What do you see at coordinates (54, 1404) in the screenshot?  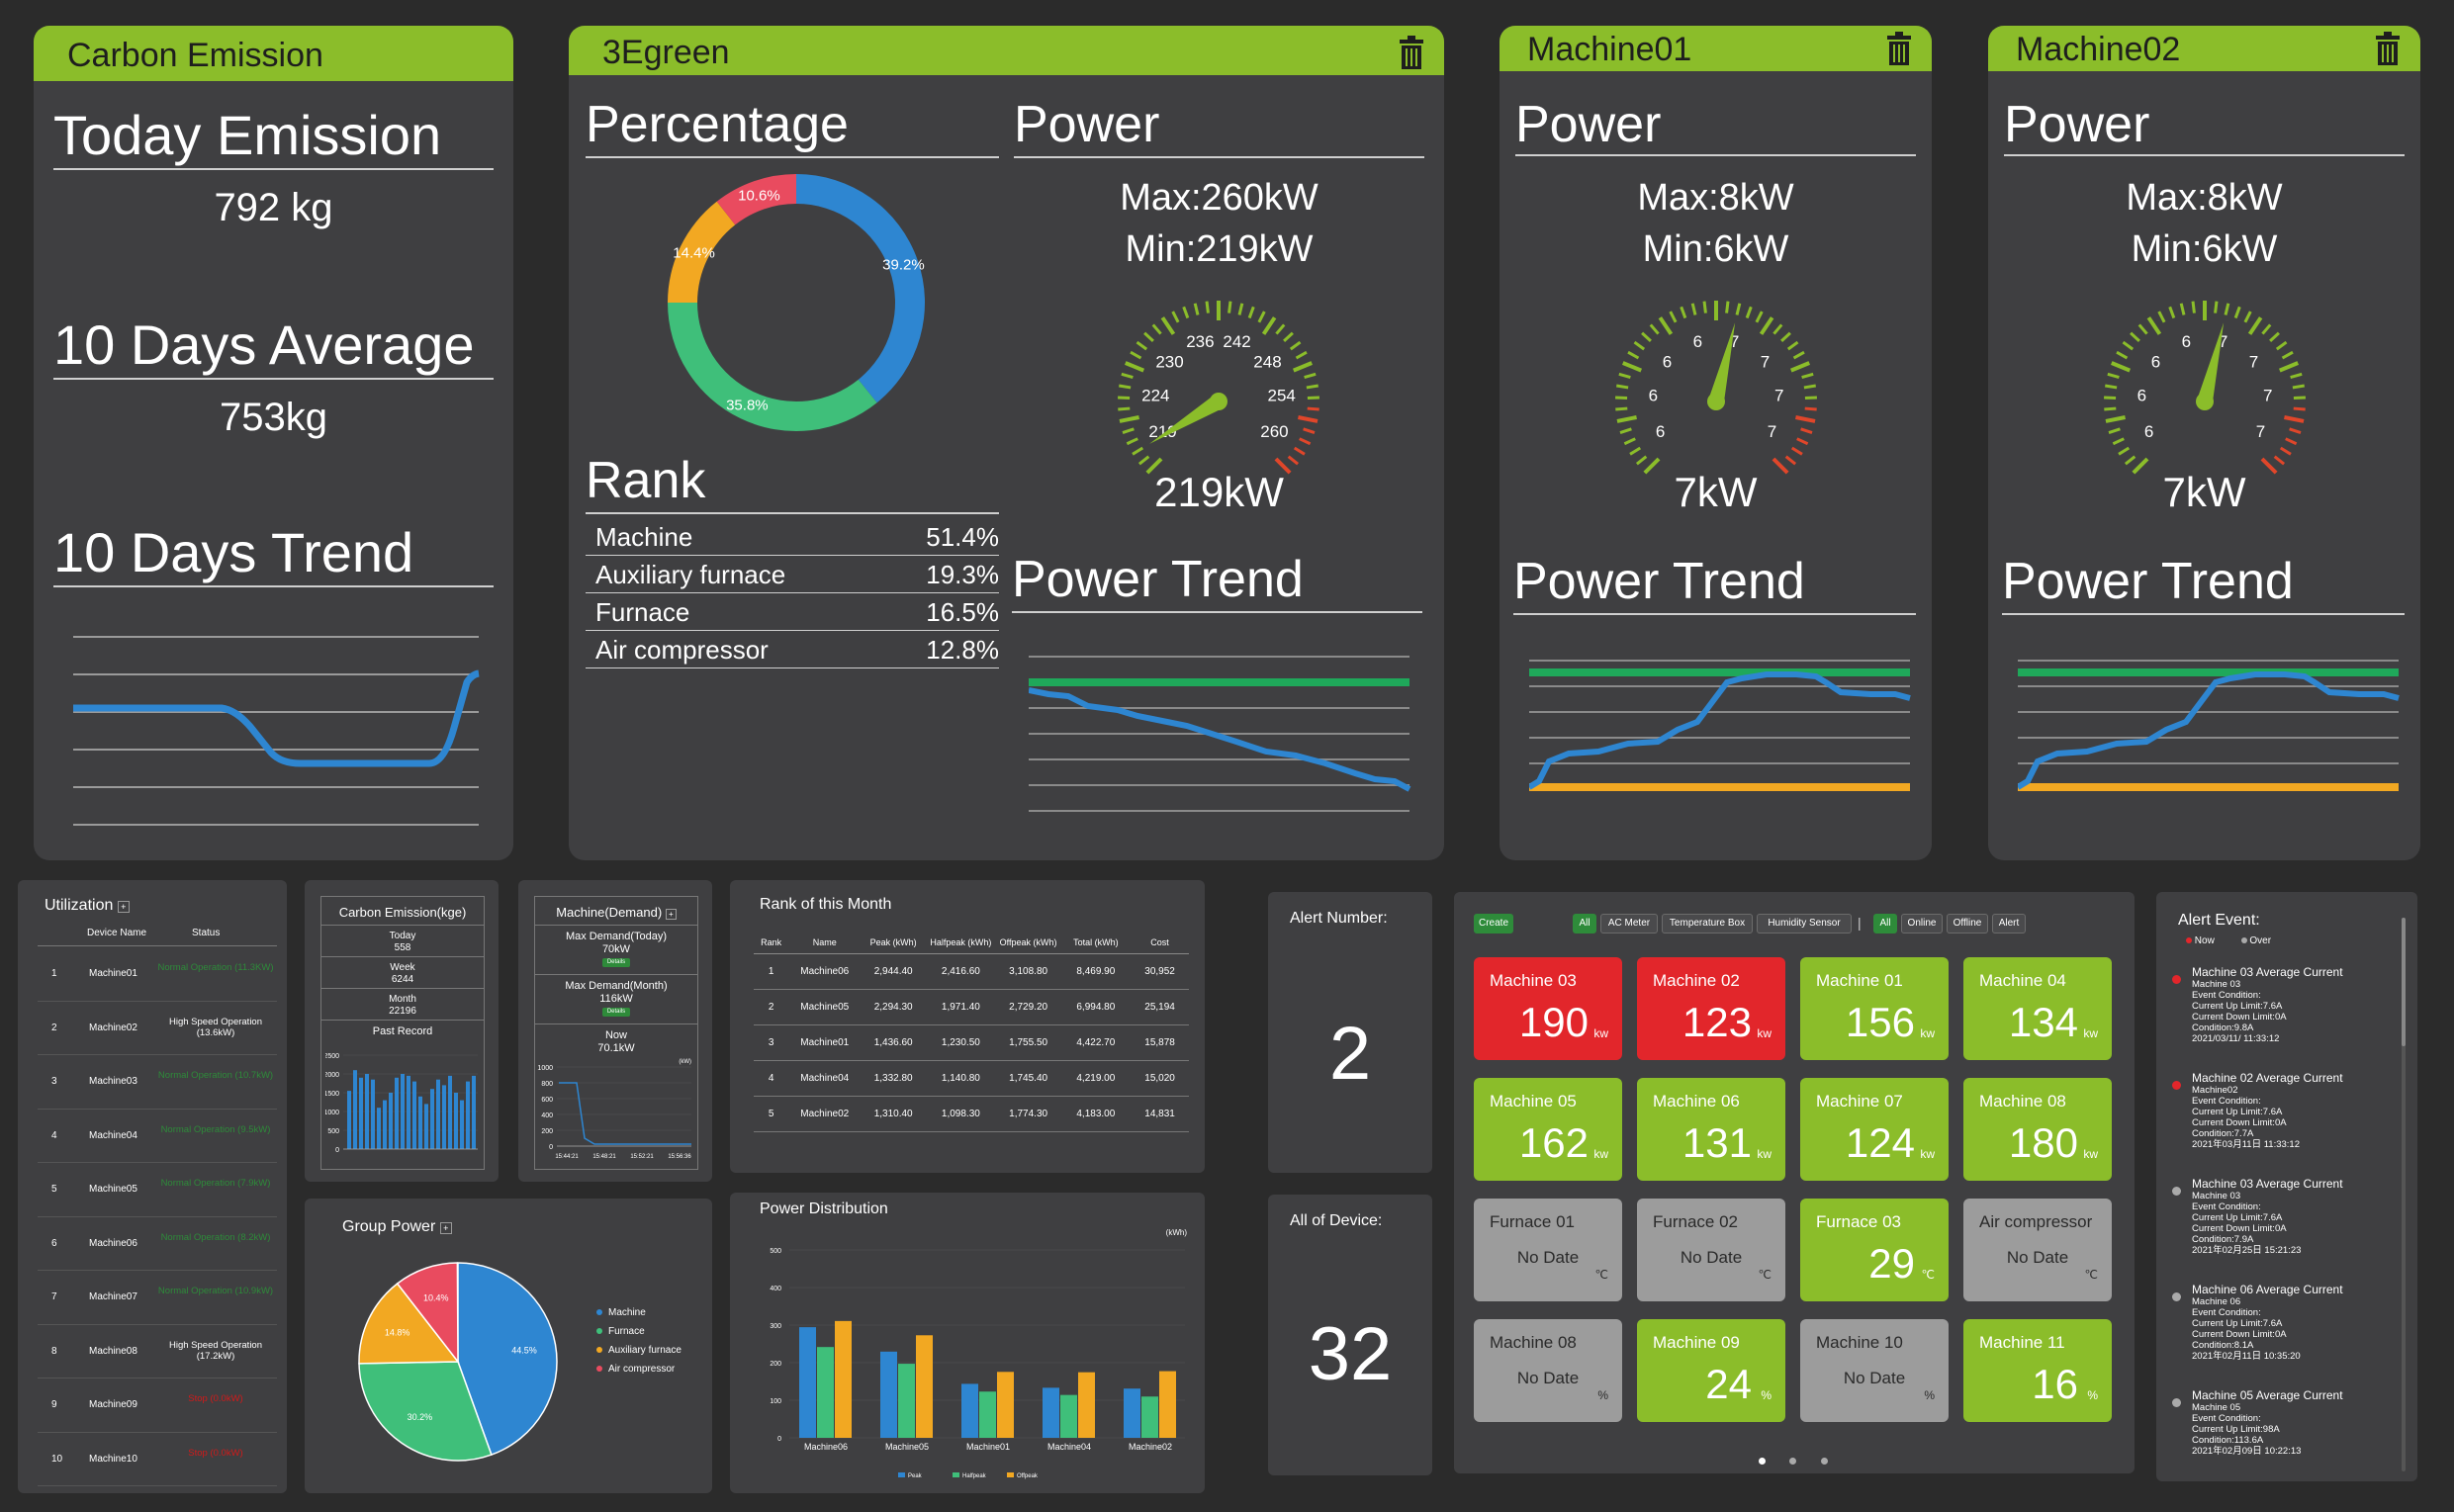 I see `row-number: 9` at bounding box center [54, 1404].